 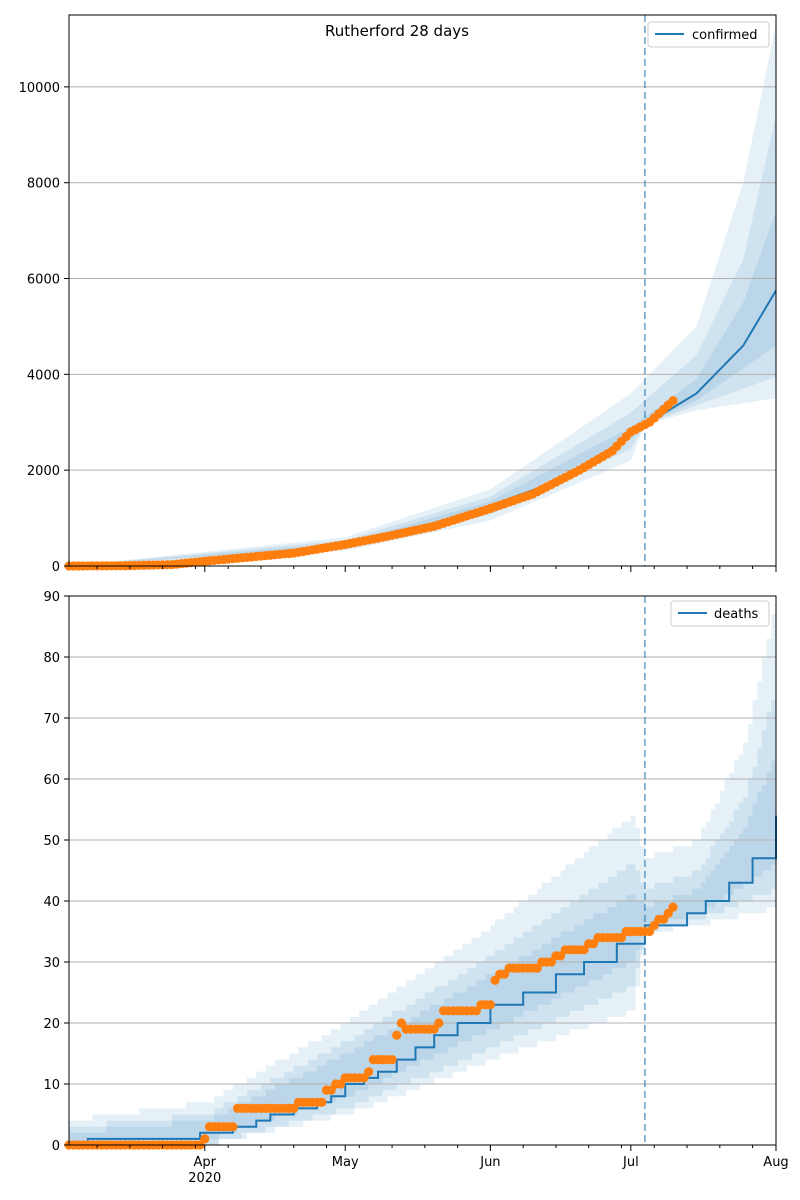 What do you see at coordinates (43, 471) in the screenshot?
I see `y-tick-label: 2000` at bounding box center [43, 471].